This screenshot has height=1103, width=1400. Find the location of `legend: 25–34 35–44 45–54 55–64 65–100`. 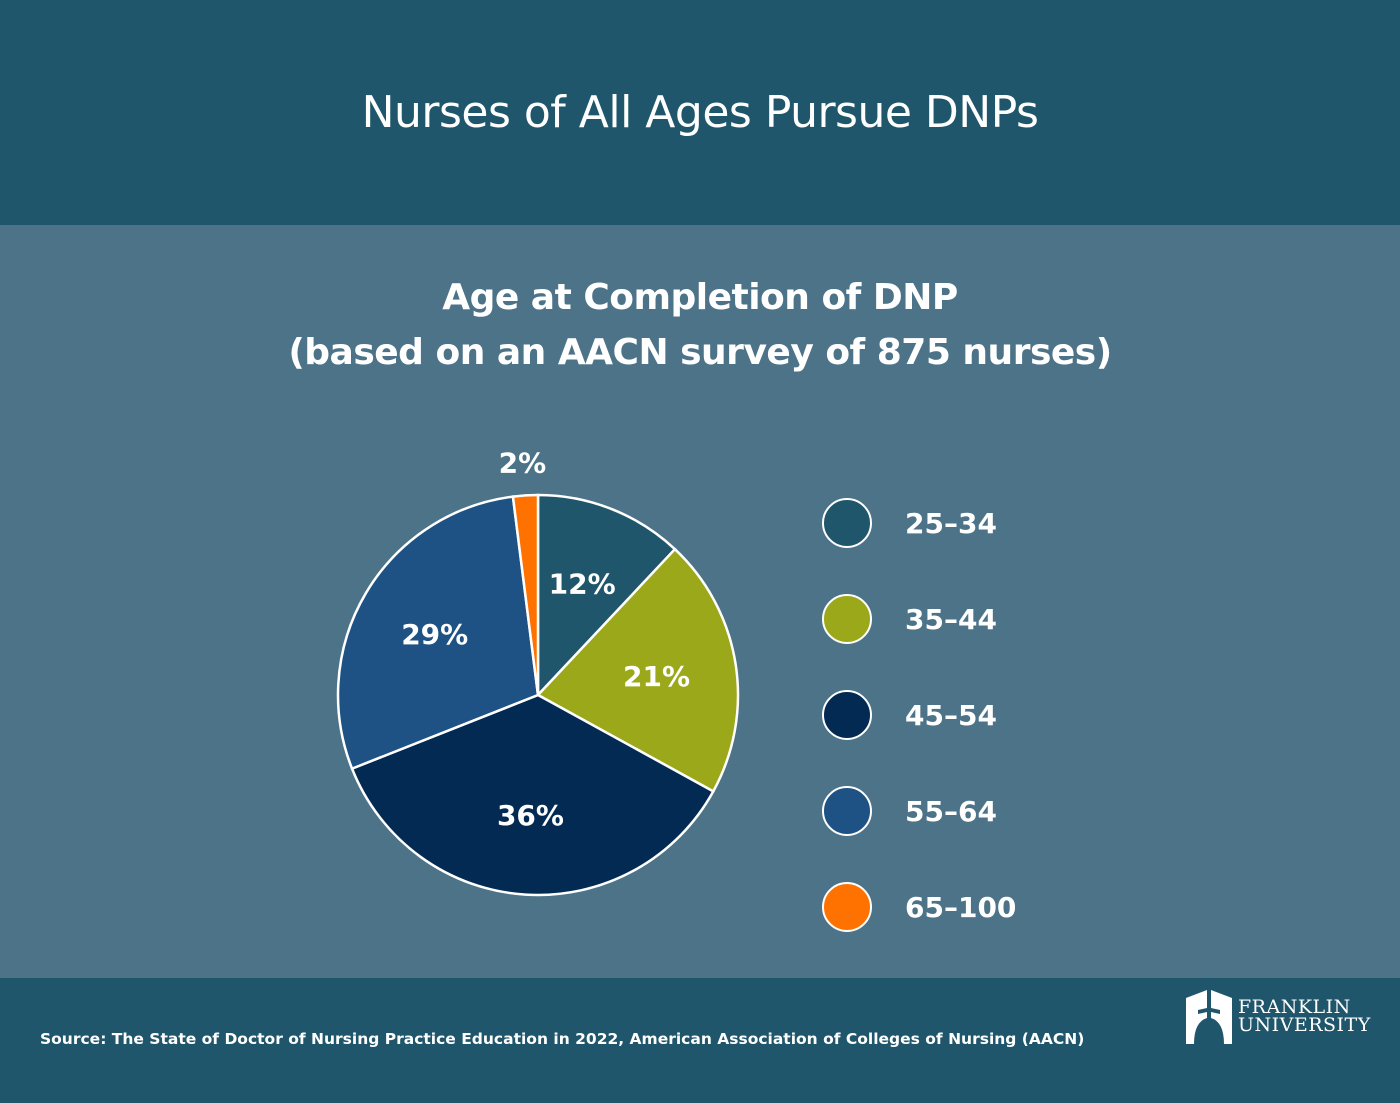

legend: 25–34 35–44 45–54 55–64 65–100 is located at coordinates (919, 715).